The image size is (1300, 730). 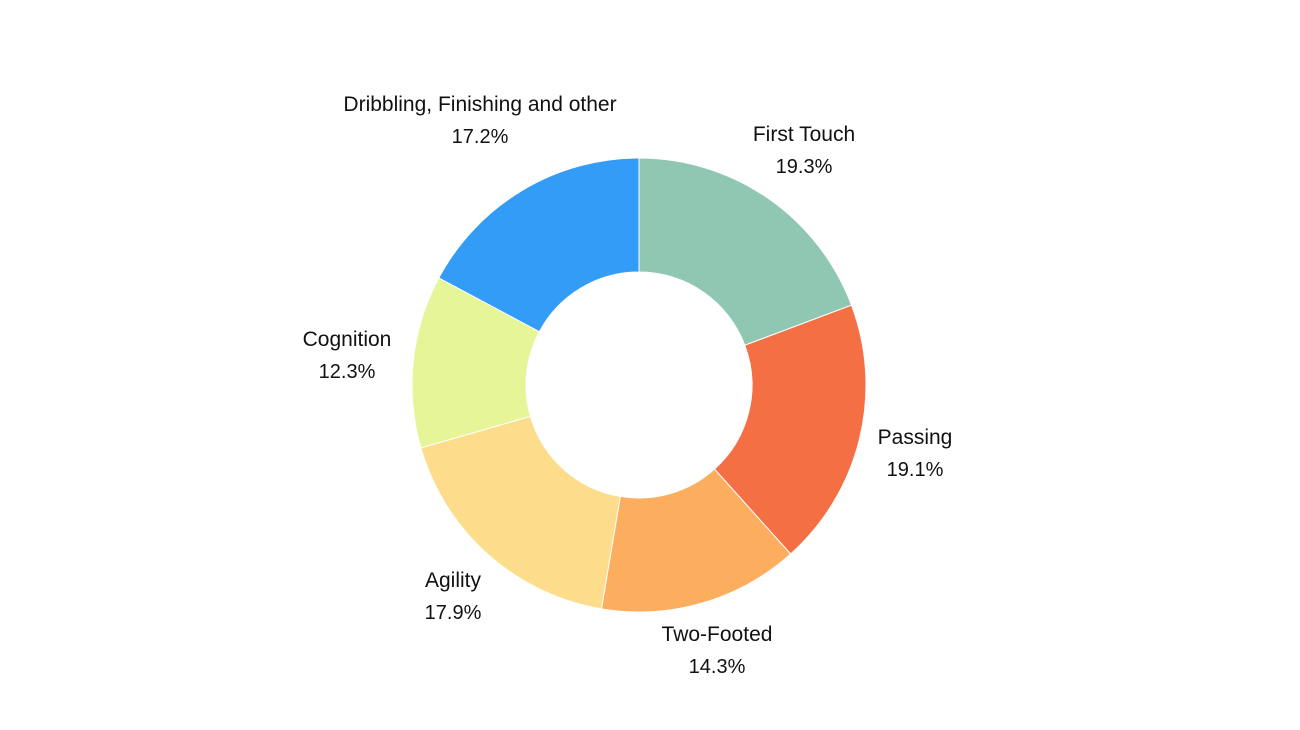 What do you see at coordinates (790, 429) in the screenshot?
I see `slice-passing` at bounding box center [790, 429].